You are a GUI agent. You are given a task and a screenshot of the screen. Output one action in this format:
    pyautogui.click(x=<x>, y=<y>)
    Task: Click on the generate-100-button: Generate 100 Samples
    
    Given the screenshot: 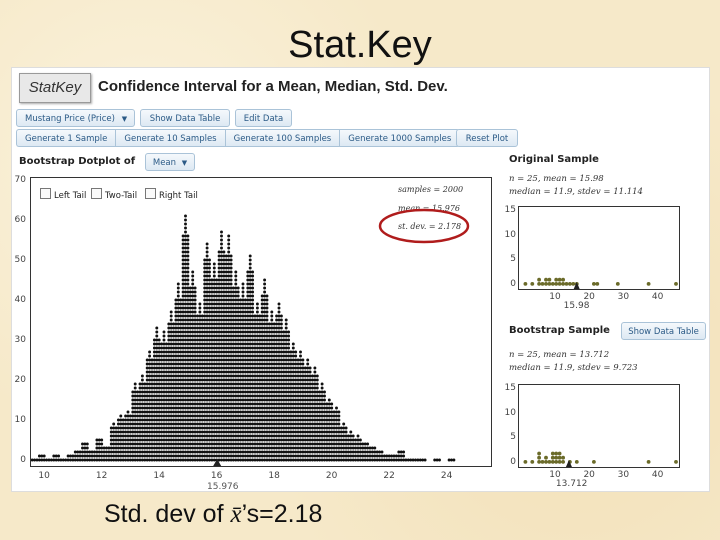 What is the action you would take?
    pyautogui.click(x=282, y=138)
    